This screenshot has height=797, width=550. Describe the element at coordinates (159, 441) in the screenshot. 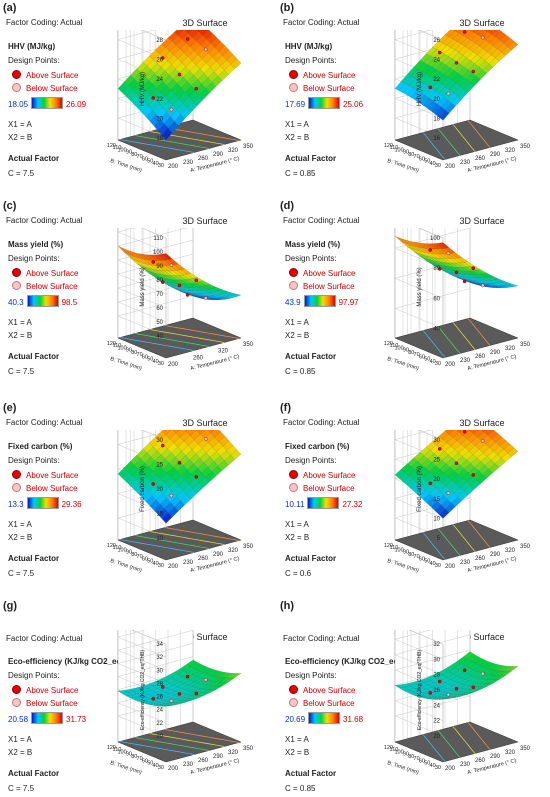

I see `z-tick-label: 30` at that location.